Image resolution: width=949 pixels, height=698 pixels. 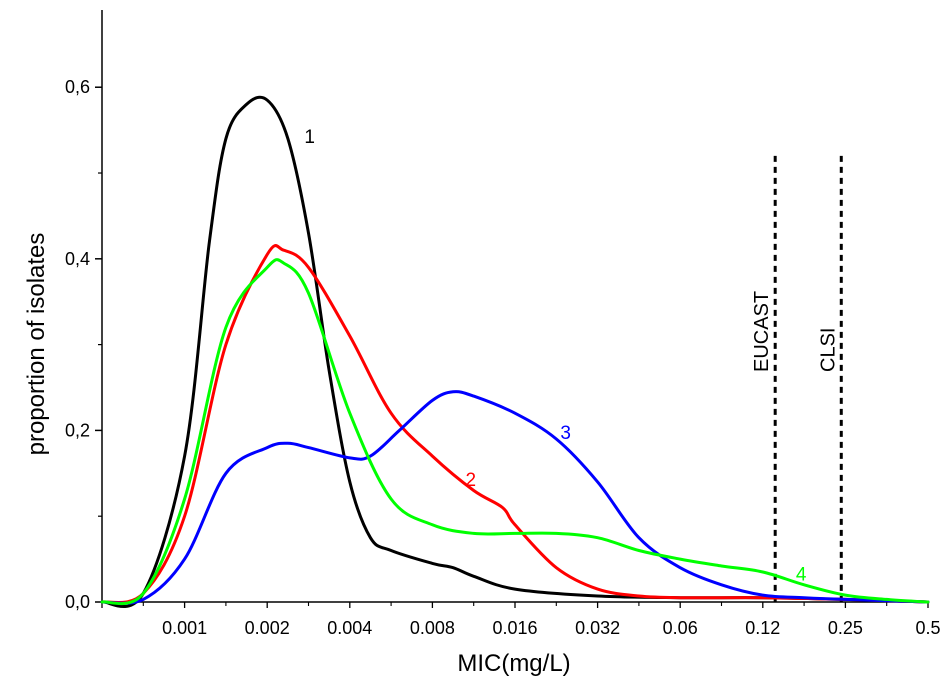 I want to click on x-tick-label: 0.032, so click(x=597, y=628).